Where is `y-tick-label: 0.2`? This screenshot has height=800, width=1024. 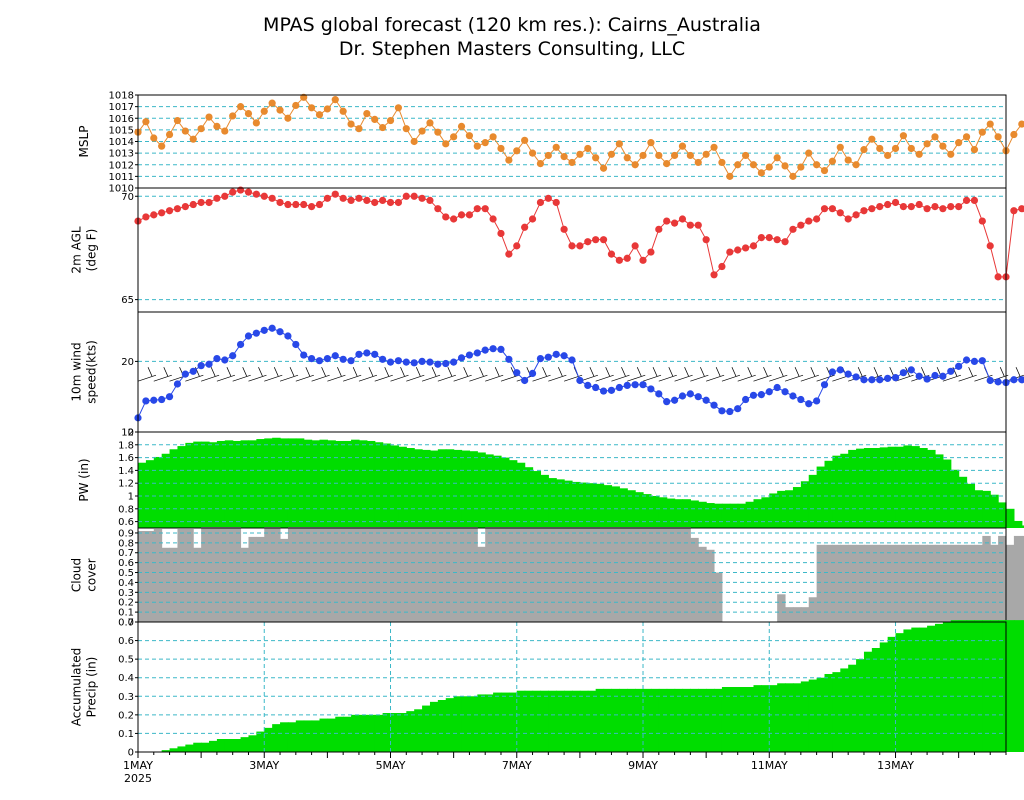 y-tick-label: 0.2 is located at coordinates (126, 603).